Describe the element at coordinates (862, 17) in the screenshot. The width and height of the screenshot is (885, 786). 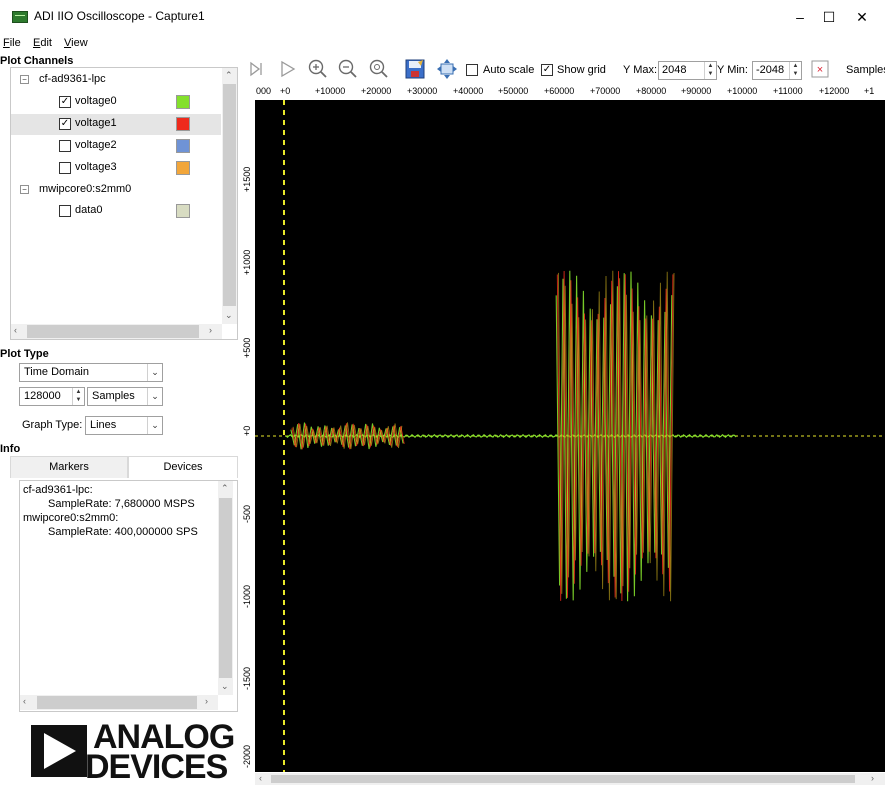
I see `close-button: ✕` at that location.